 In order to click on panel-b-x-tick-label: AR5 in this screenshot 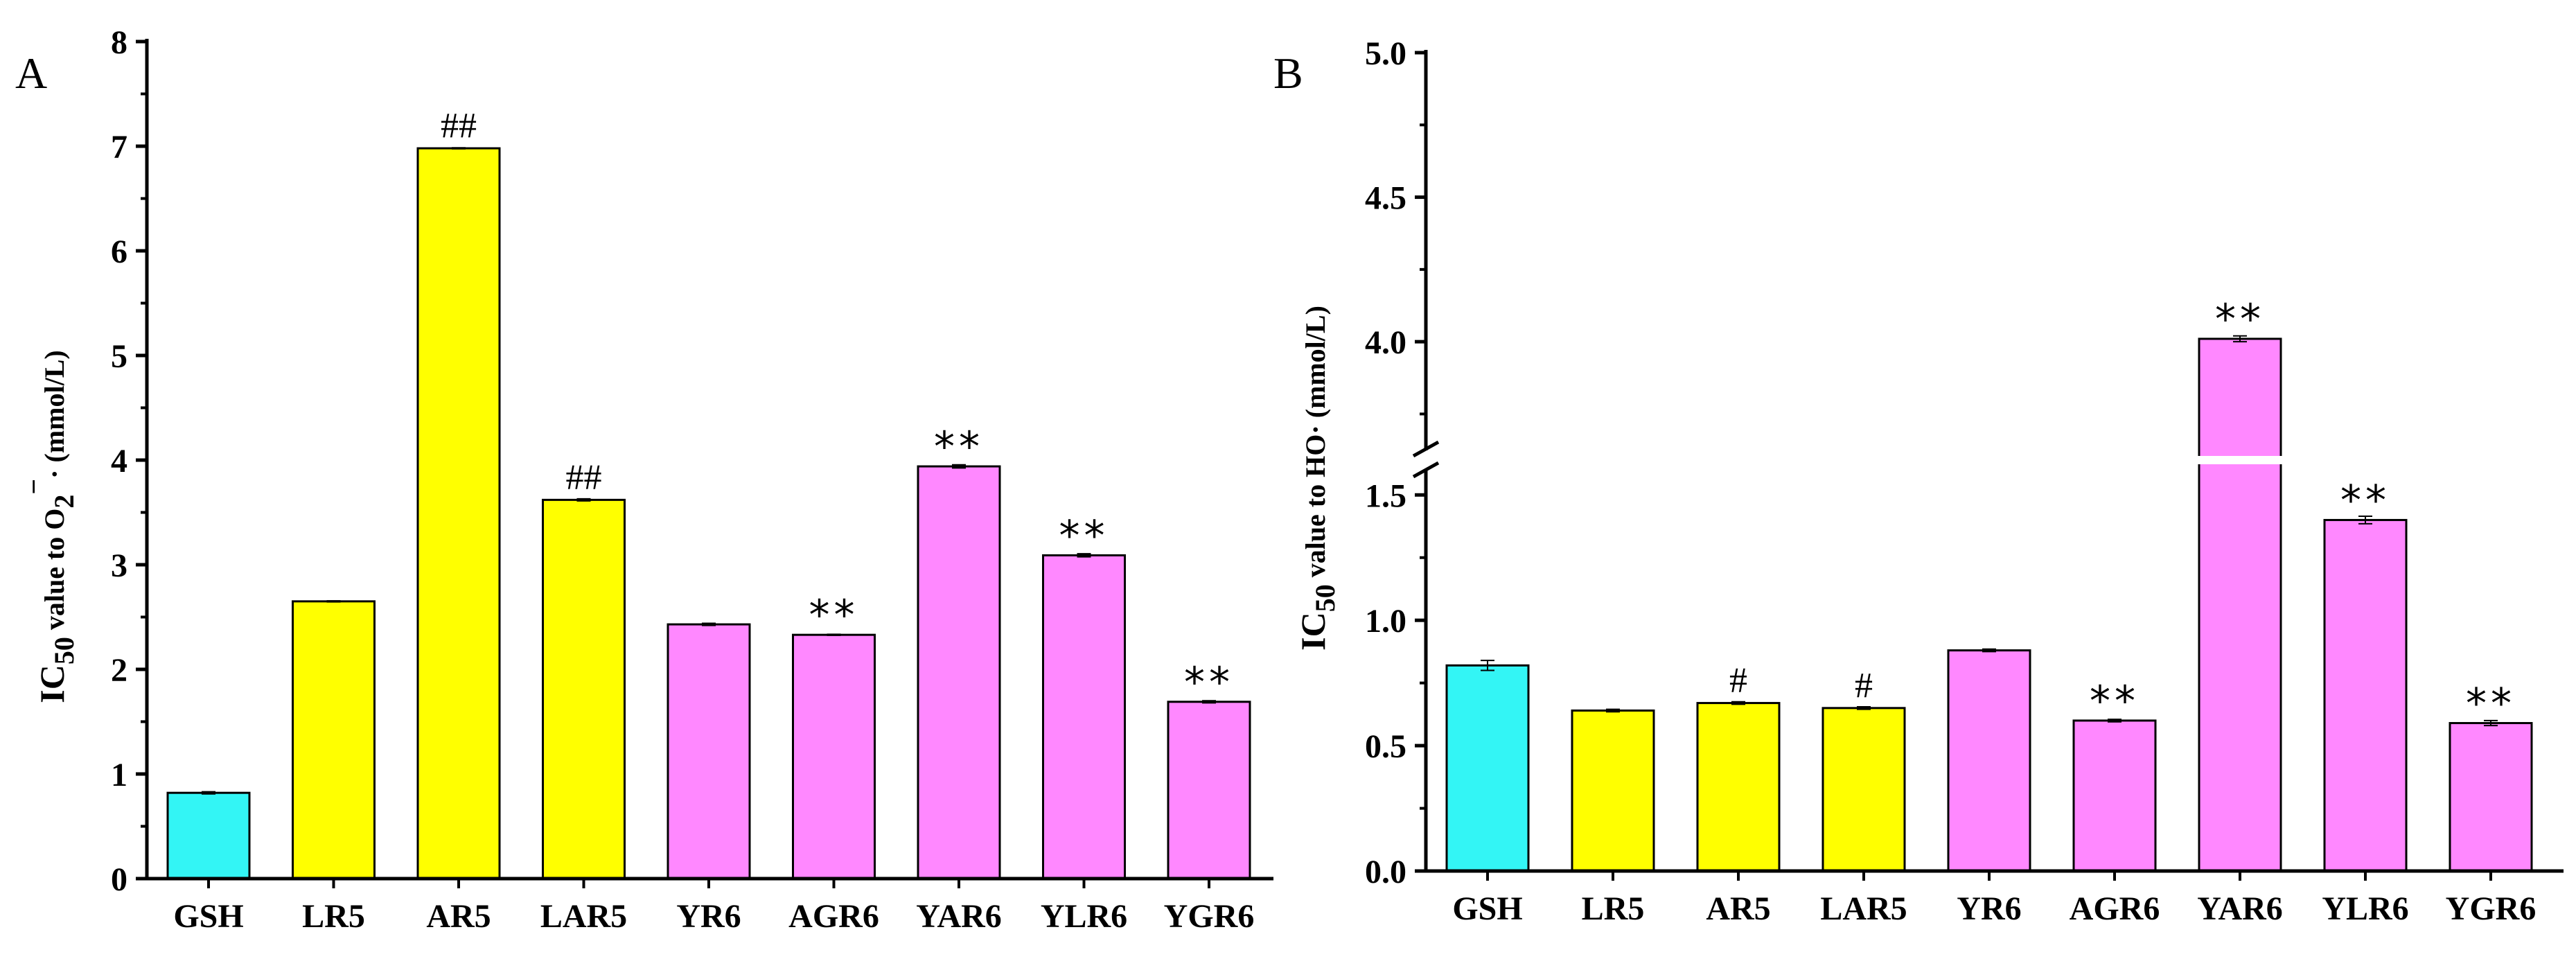, I will do `click(1738, 909)`.